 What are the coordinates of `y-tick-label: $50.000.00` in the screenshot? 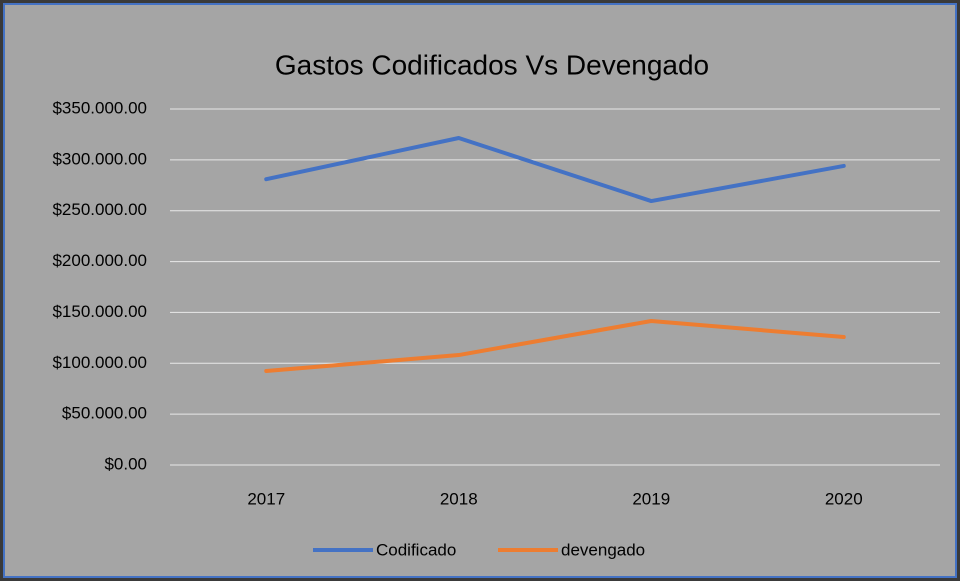 It's located at (104, 413).